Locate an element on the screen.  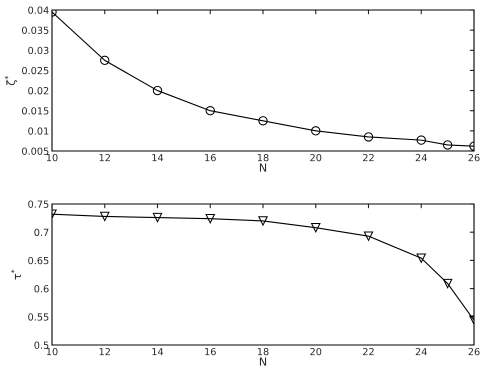
y-tick-label: 0.02 is located at coordinates (38, 90).